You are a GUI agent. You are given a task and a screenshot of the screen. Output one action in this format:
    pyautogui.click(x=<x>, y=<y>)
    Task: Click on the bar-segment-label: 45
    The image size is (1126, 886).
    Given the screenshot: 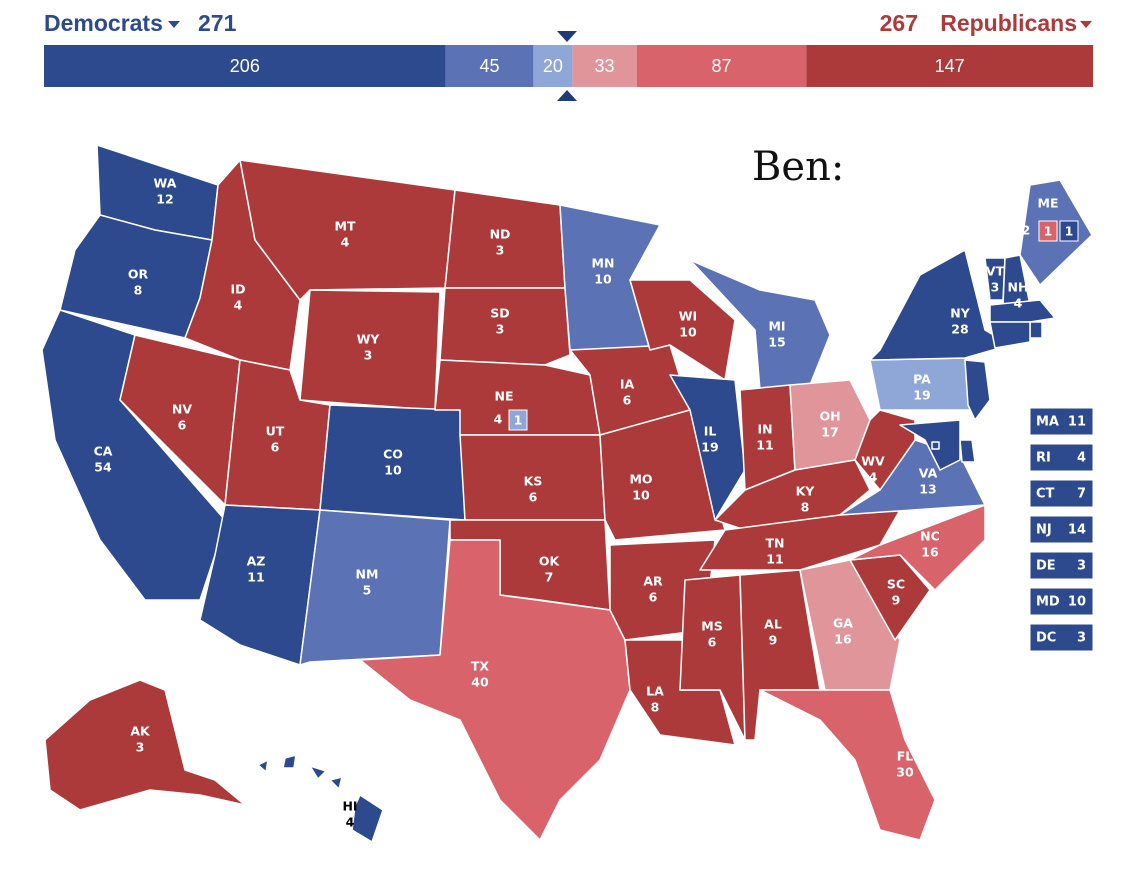 What is the action you would take?
    pyautogui.click(x=490, y=66)
    